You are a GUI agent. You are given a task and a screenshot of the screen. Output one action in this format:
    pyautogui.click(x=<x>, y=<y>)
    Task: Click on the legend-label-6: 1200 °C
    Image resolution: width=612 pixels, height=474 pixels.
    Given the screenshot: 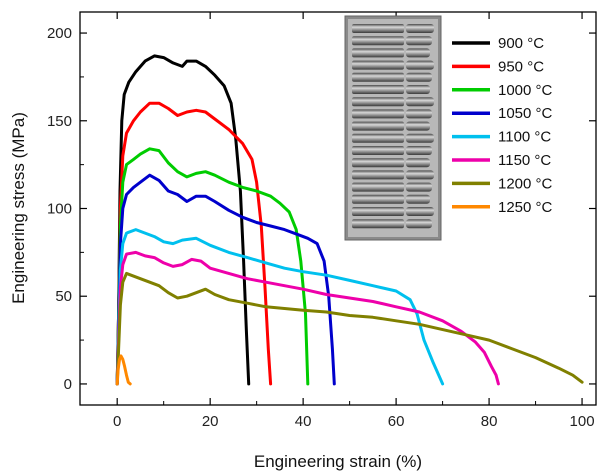 What is the action you would take?
    pyautogui.click(x=525, y=183)
    